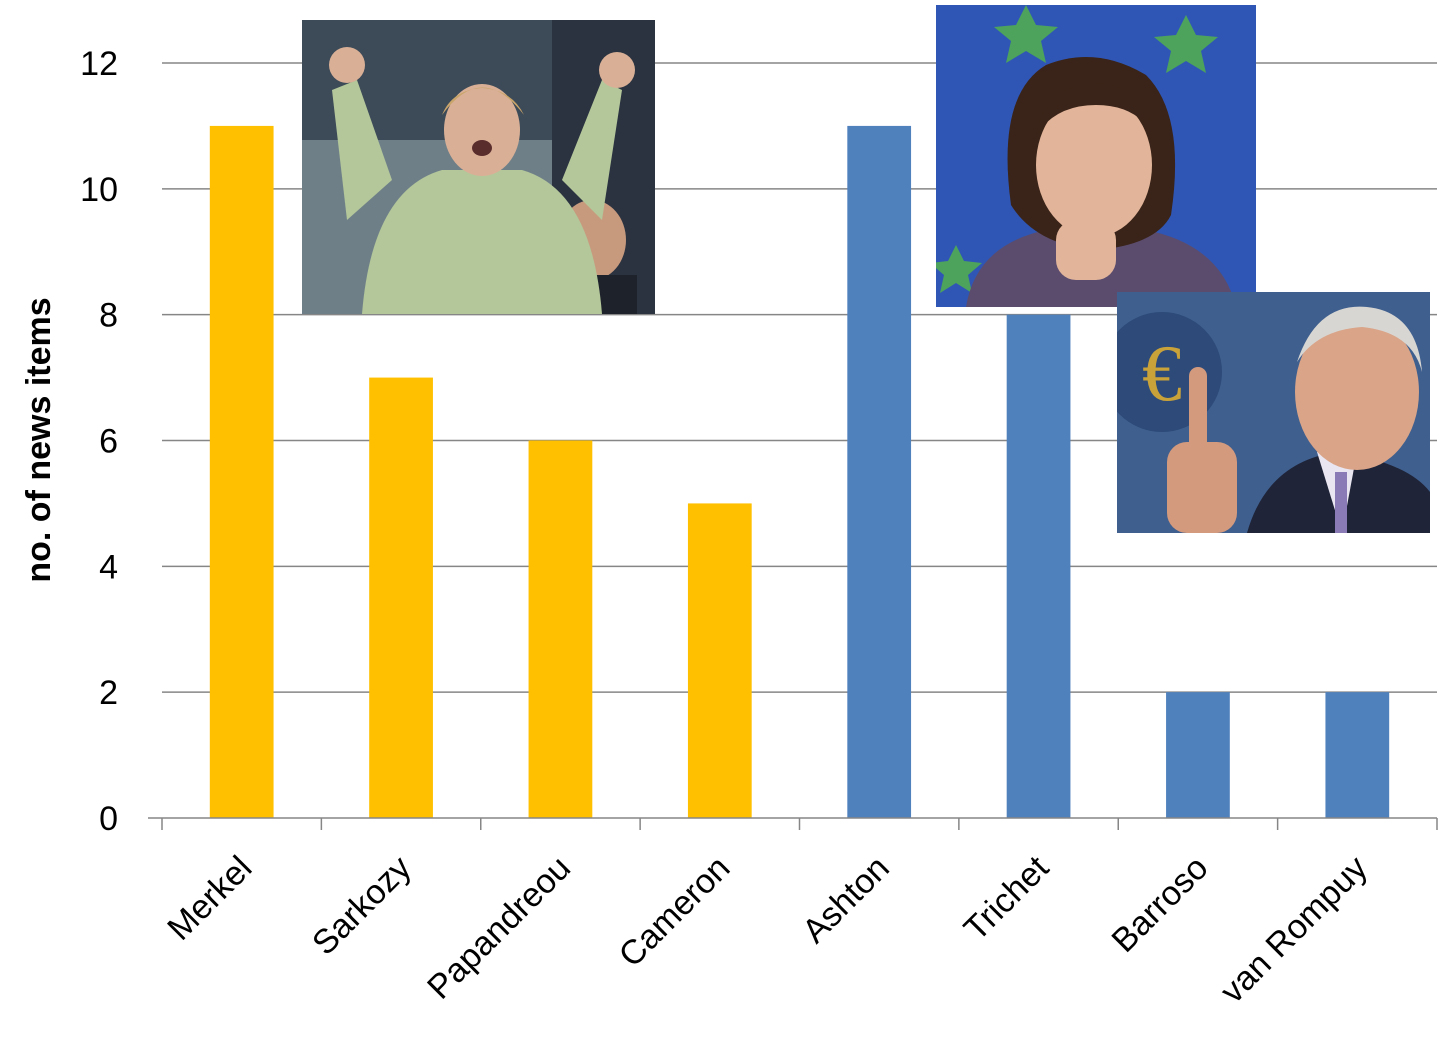 This screenshot has width=1443, height=1050. Describe the element at coordinates (401, 597) in the screenshot. I see `bar-sarkozy` at that location.